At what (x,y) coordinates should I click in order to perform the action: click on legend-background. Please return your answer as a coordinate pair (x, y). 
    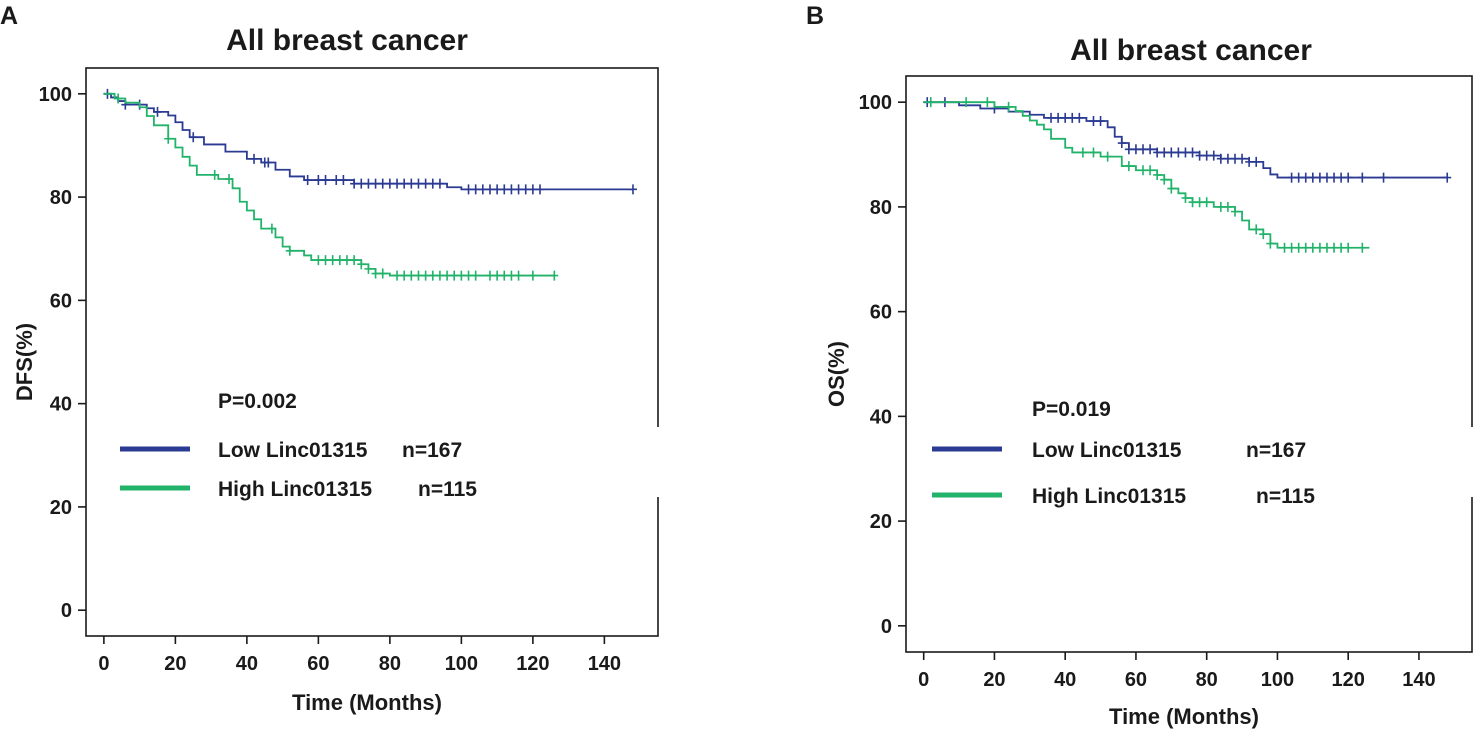
    Looking at the image, I should click on (1200, 462).